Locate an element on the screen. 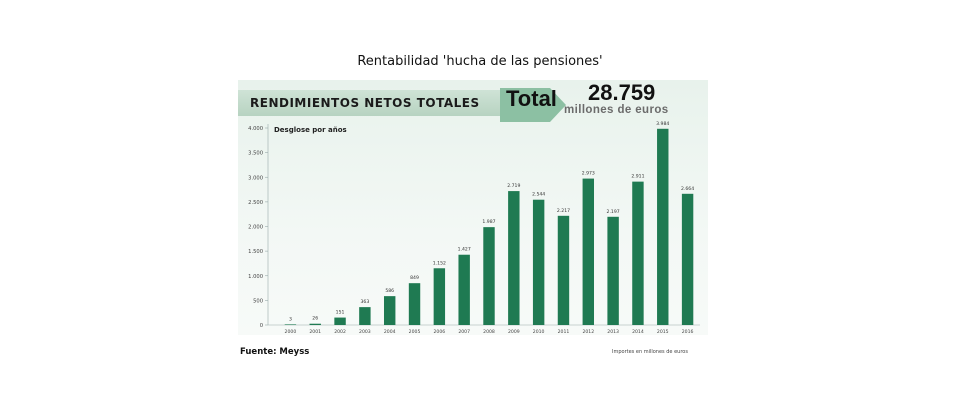 The width and height of the screenshot is (960, 400). y-tick-label: 3.000 is located at coordinates (255, 178).